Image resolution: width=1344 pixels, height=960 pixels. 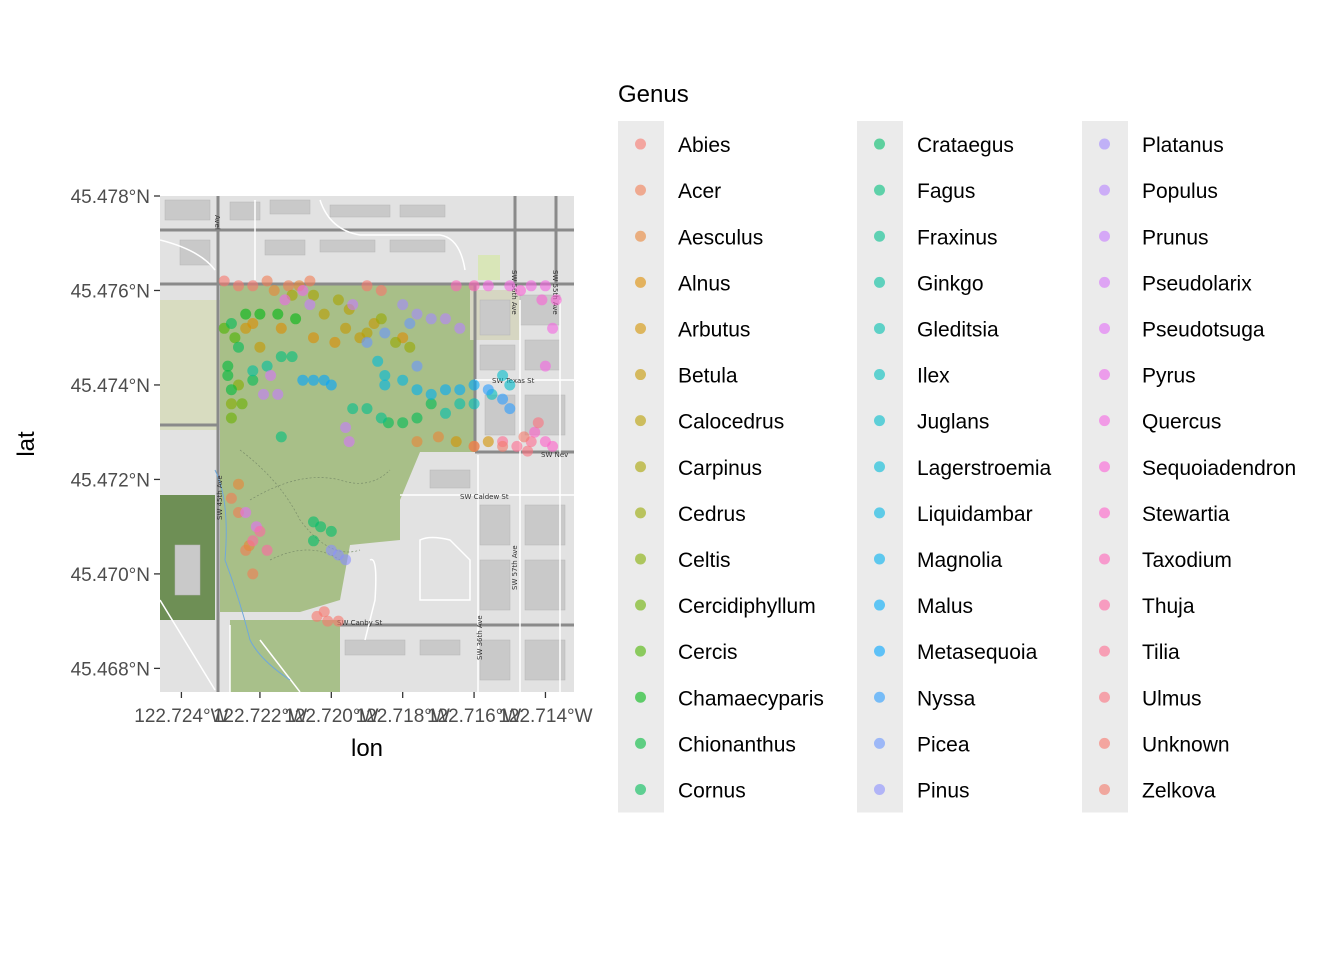 What do you see at coordinates (445, 413) in the screenshot?
I see `tree-point-gleditsia` at bounding box center [445, 413].